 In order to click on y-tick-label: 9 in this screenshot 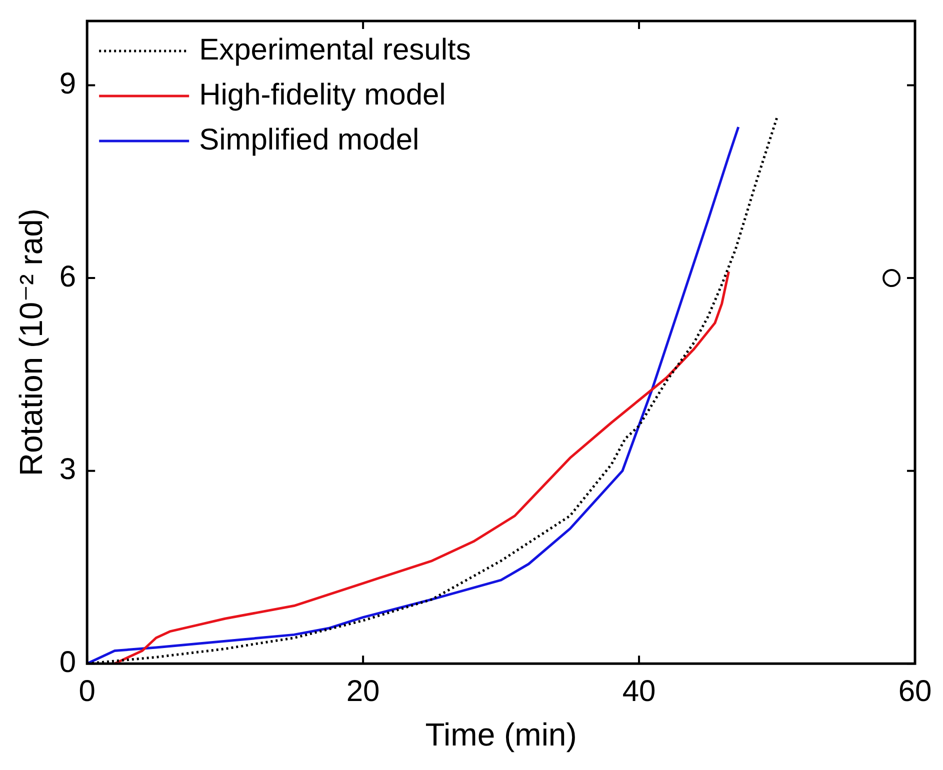, I will do `click(67, 84)`.